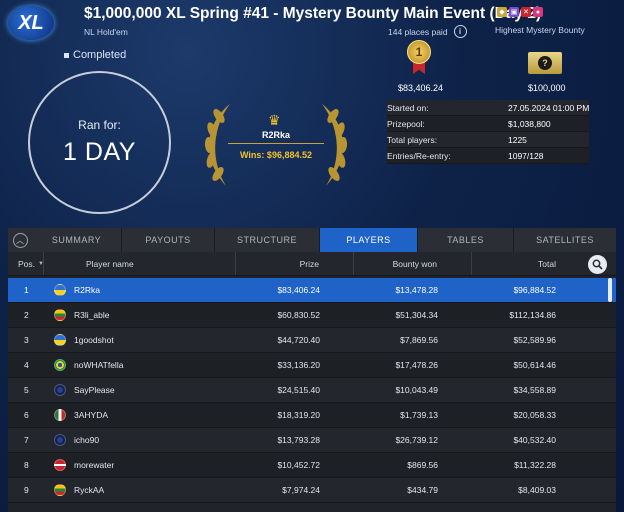 This screenshot has height=512, width=624. Describe the element at coordinates (91, 415) in the screenshot. I see `player-name: 3AHYDA` at that location.